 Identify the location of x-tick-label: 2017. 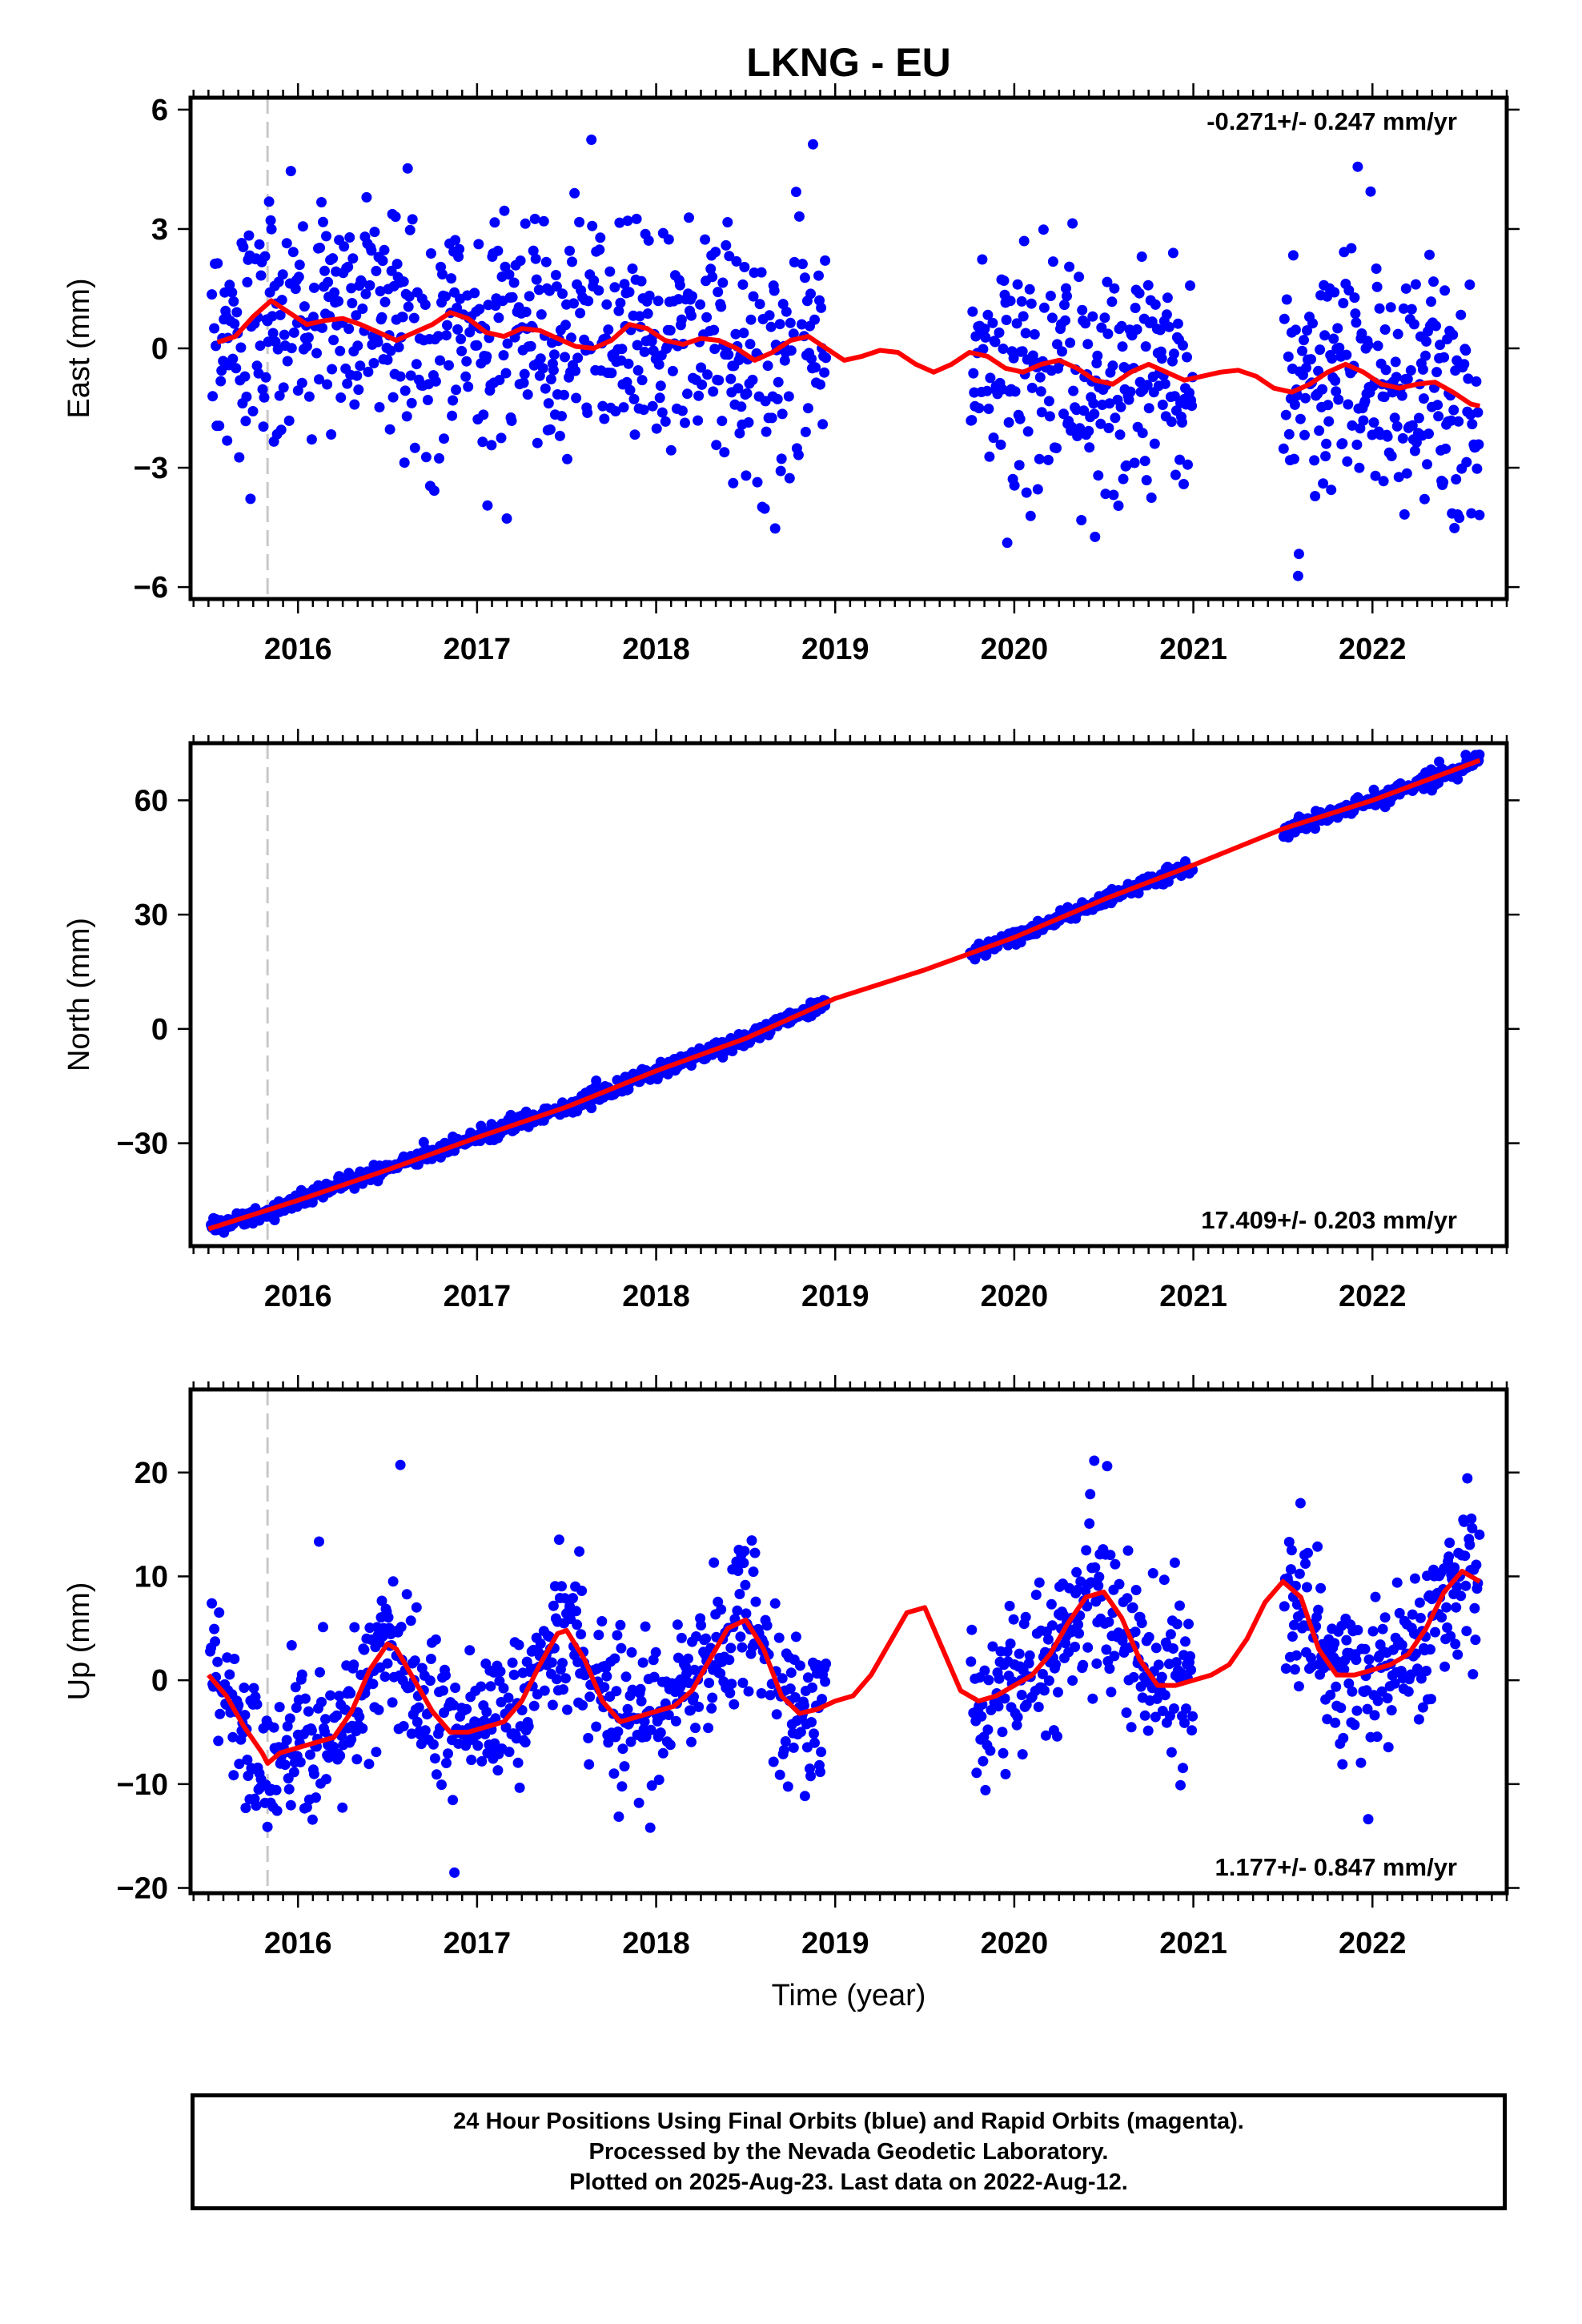
(478, 649).